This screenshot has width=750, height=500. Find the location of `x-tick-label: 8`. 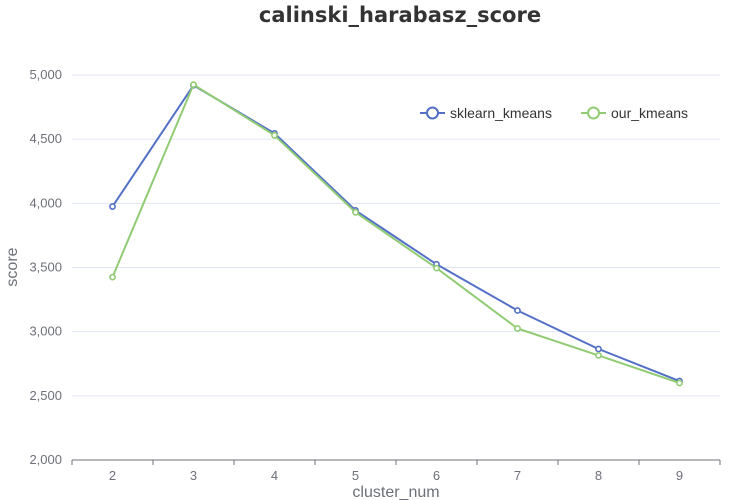

x-tick-label: 8 is located at coordinates (598, 475).